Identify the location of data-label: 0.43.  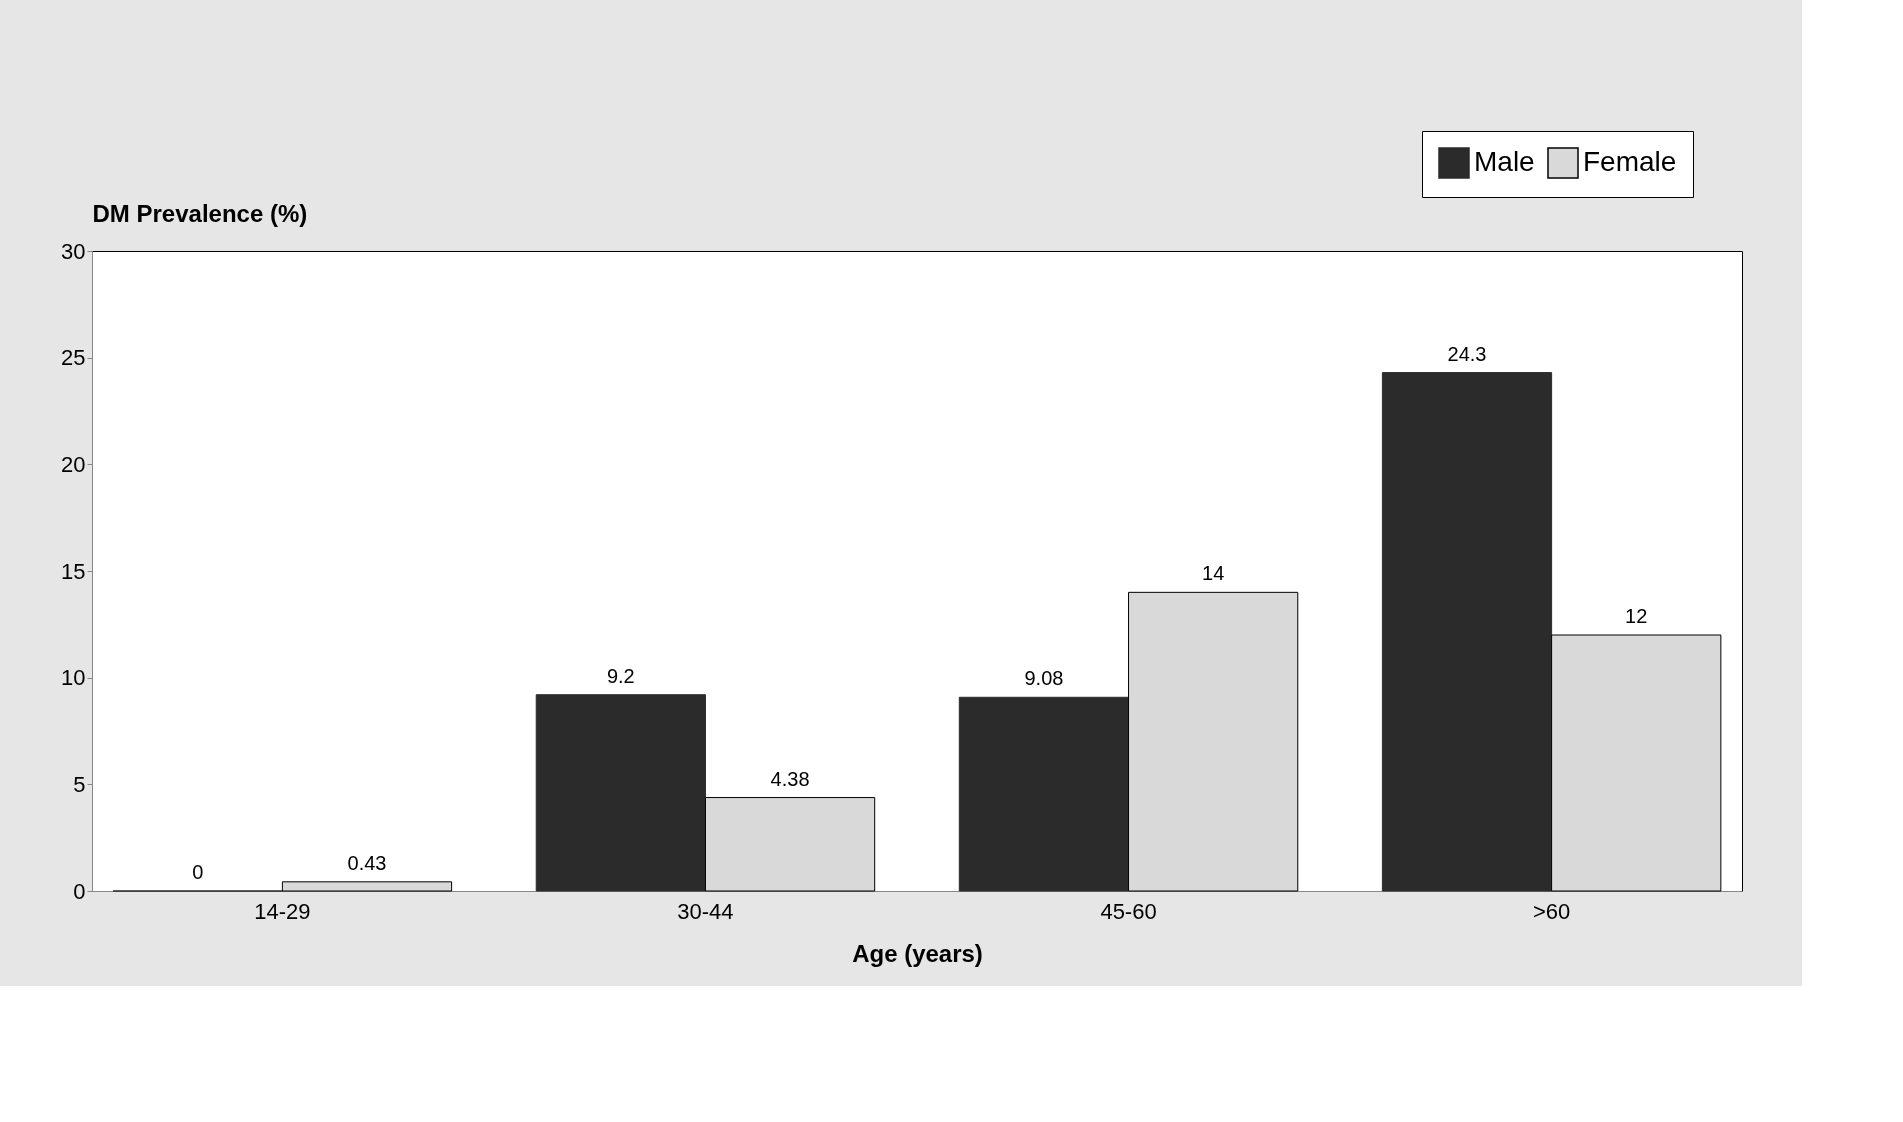
(367, 862).